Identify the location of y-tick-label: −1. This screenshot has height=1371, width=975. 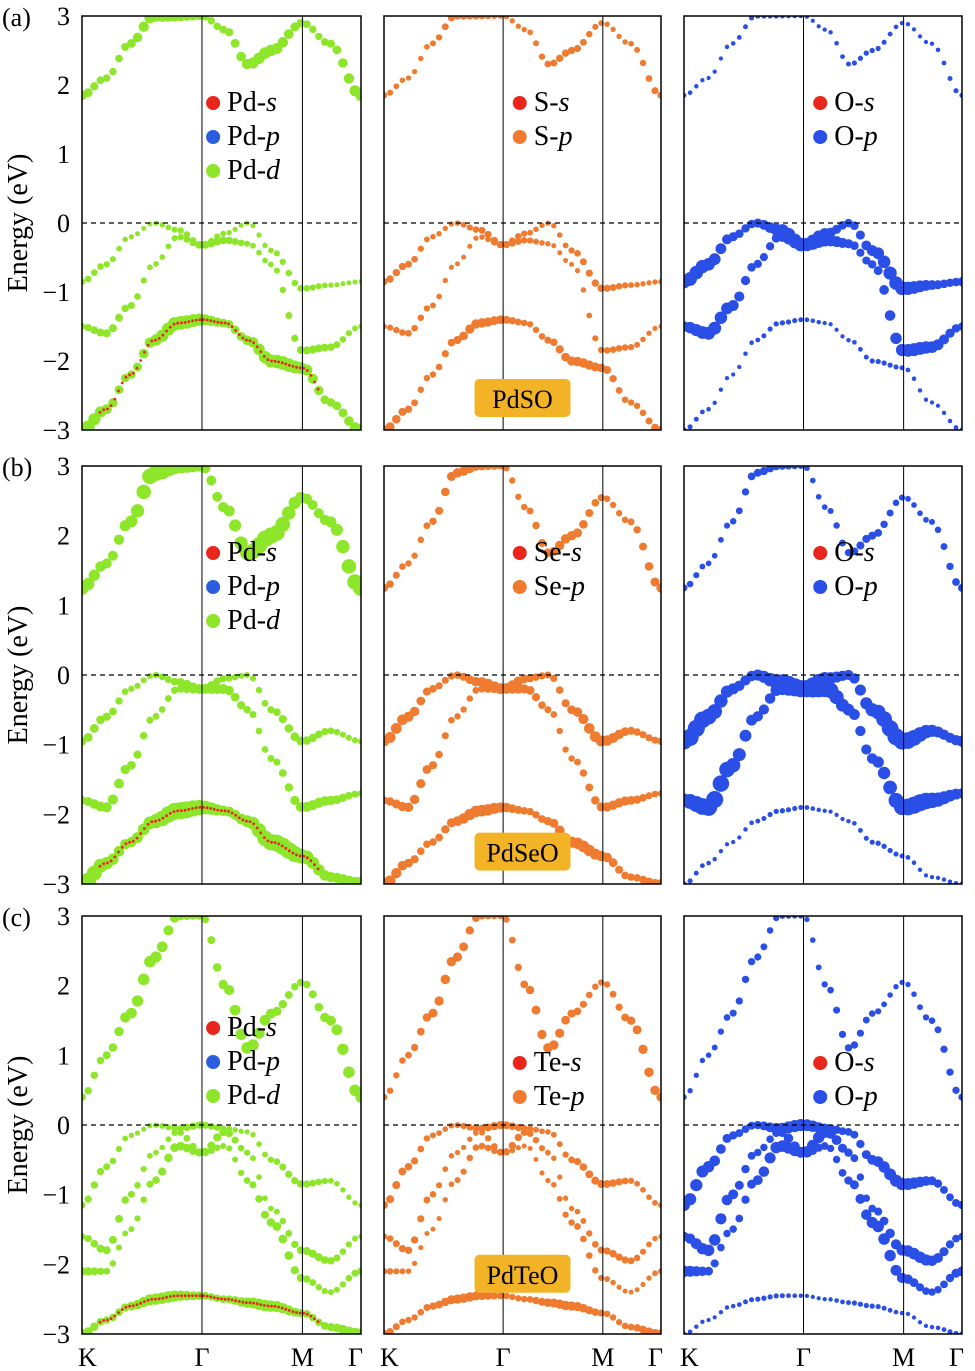
(56, 745).